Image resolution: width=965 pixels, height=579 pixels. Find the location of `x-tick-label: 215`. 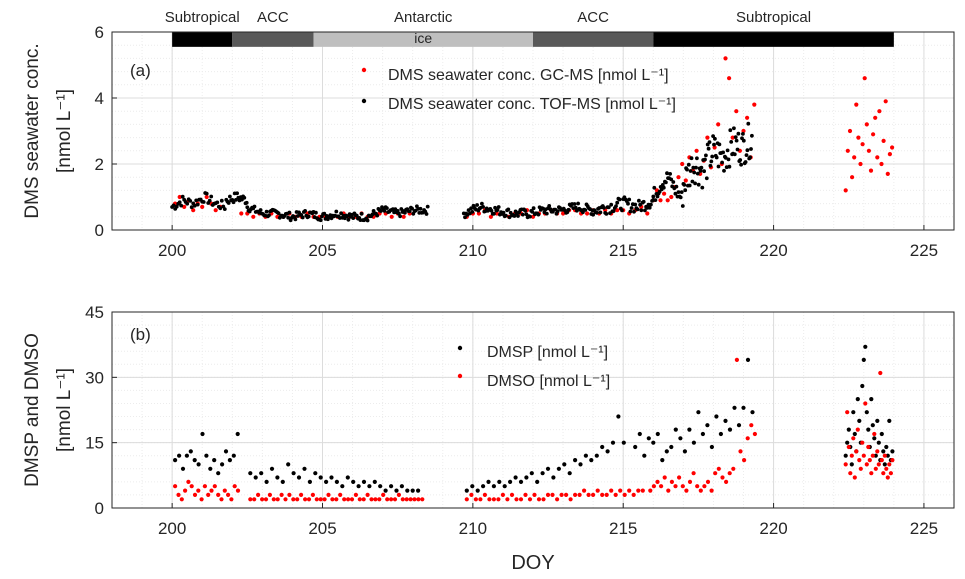

x-tick-label: 215 is located at coordinates (623, 528).